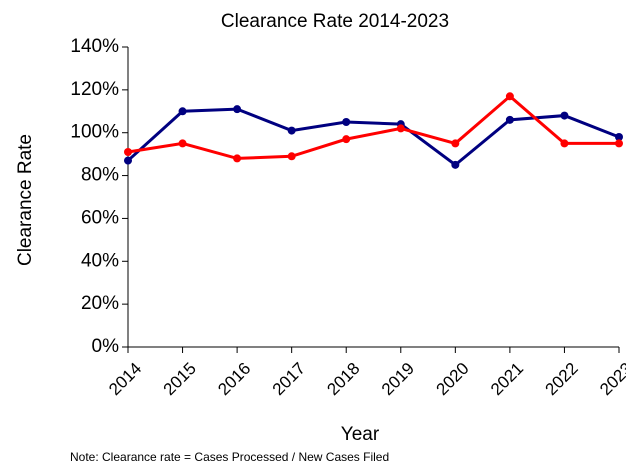 The width and height of the screenshot is (626, 473). Describe the element at coordinates (611, 379) in the screenshot. I see `x-tick-label: 2023` at that location.